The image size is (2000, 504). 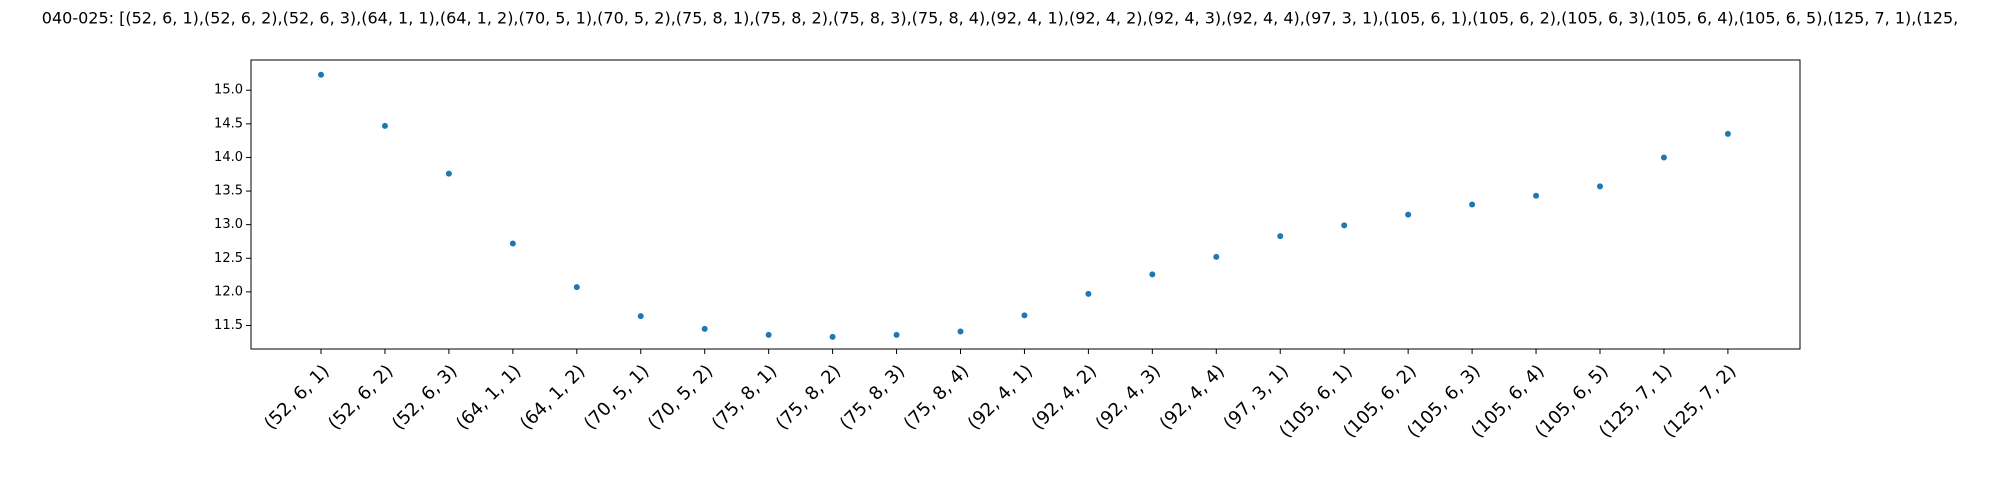 I want to click on y-tick-label: 12.0, so click(x=228, y=291).